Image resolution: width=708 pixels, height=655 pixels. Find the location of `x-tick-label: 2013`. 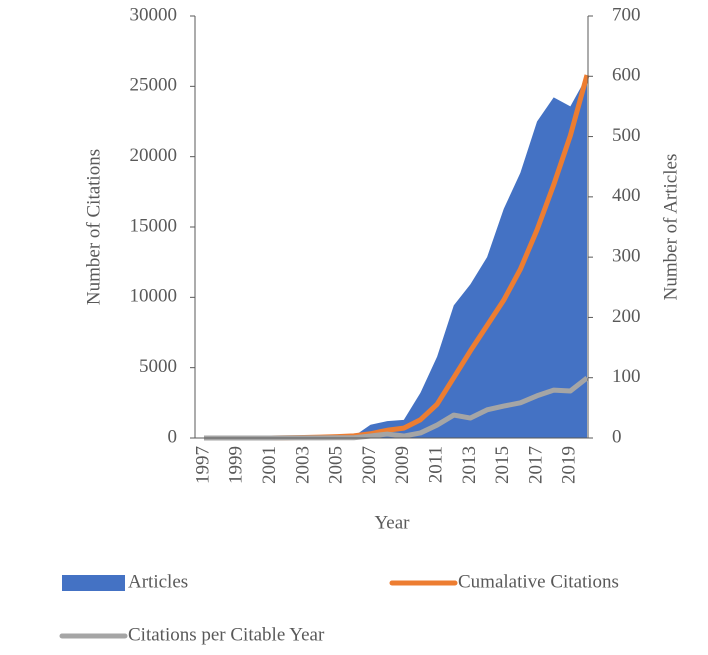

x-tick-label: 2013 is located at coordinates (469, 465).